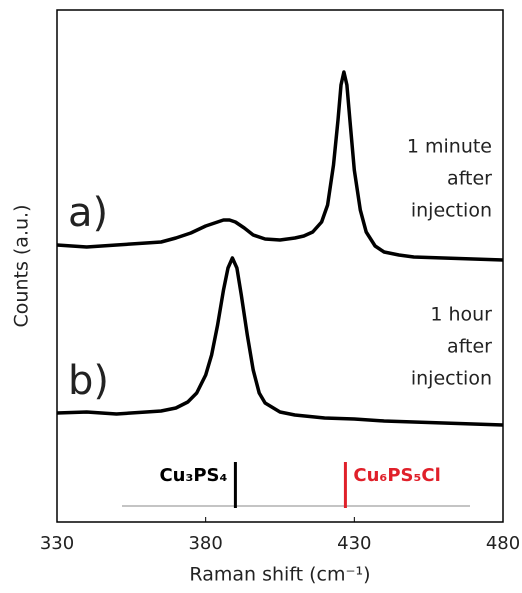  Describe the element at coordinates (88, 381) in the screenshot. I see `series-label: b)` at that location.